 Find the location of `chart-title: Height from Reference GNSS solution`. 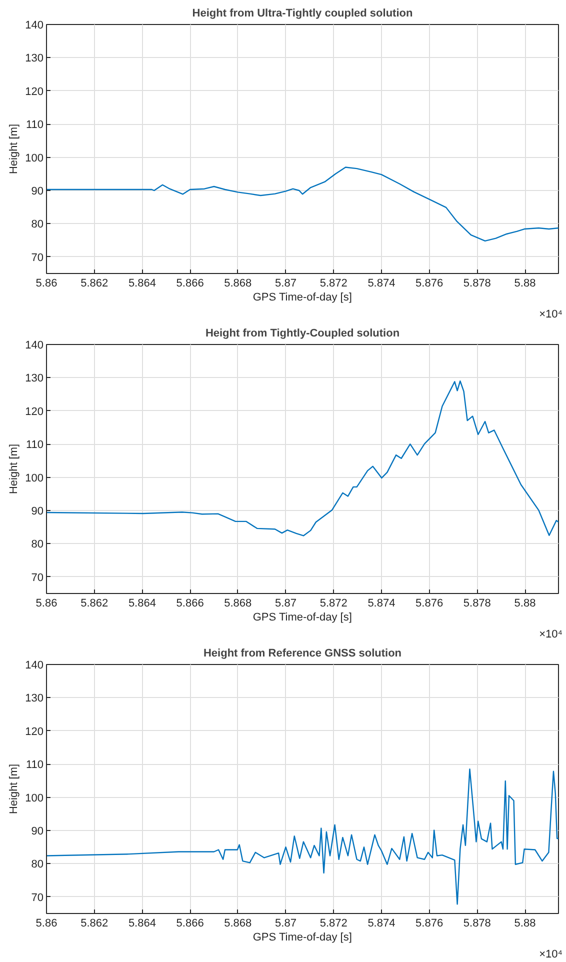

chart-title: Height from Reference GNSS solution is located at coordinates (302, 654).